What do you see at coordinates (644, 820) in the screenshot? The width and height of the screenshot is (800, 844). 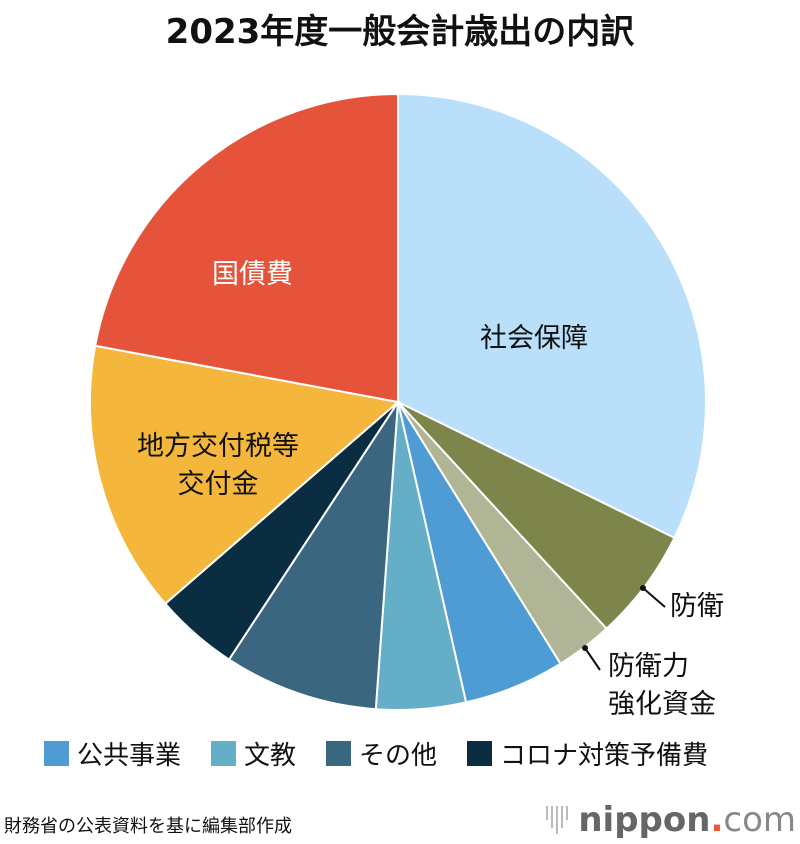 I see `logo-name: nippon` at bounding box center [644, 820].